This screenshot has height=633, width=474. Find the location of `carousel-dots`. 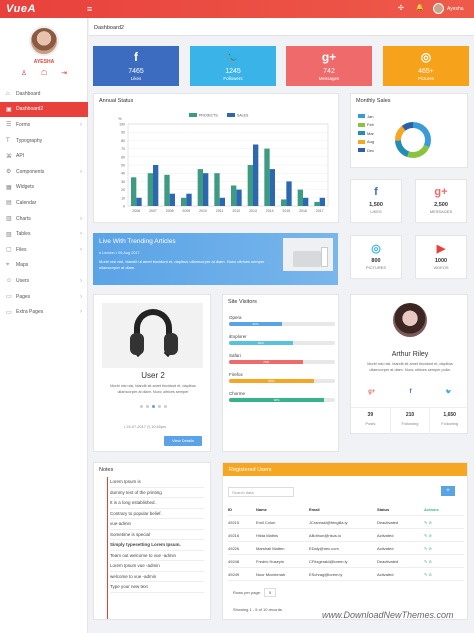

carousel-dots is located at coordinates (153, 406).